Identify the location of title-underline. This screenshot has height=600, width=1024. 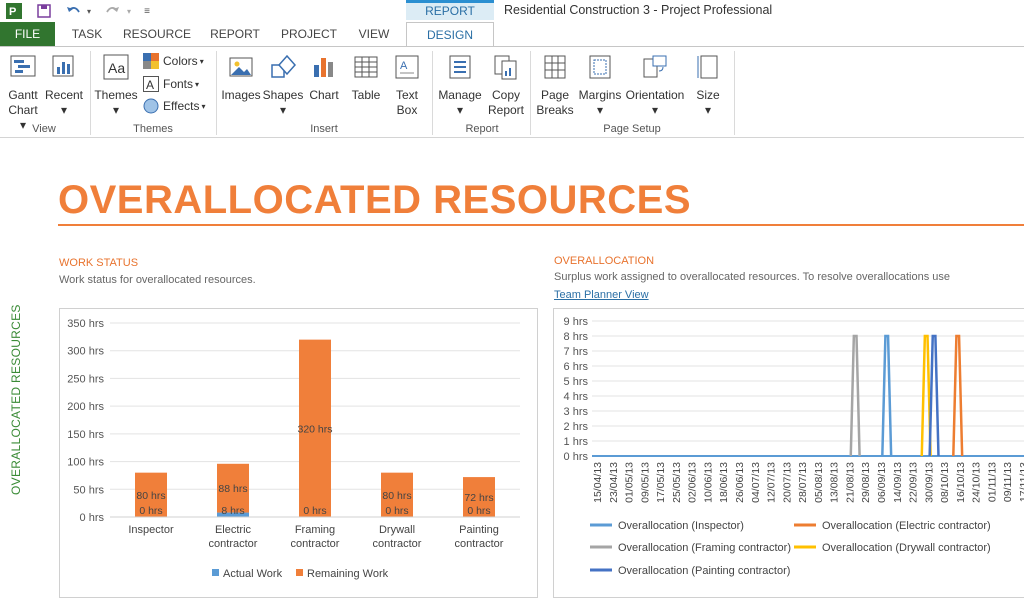
(541, 225).